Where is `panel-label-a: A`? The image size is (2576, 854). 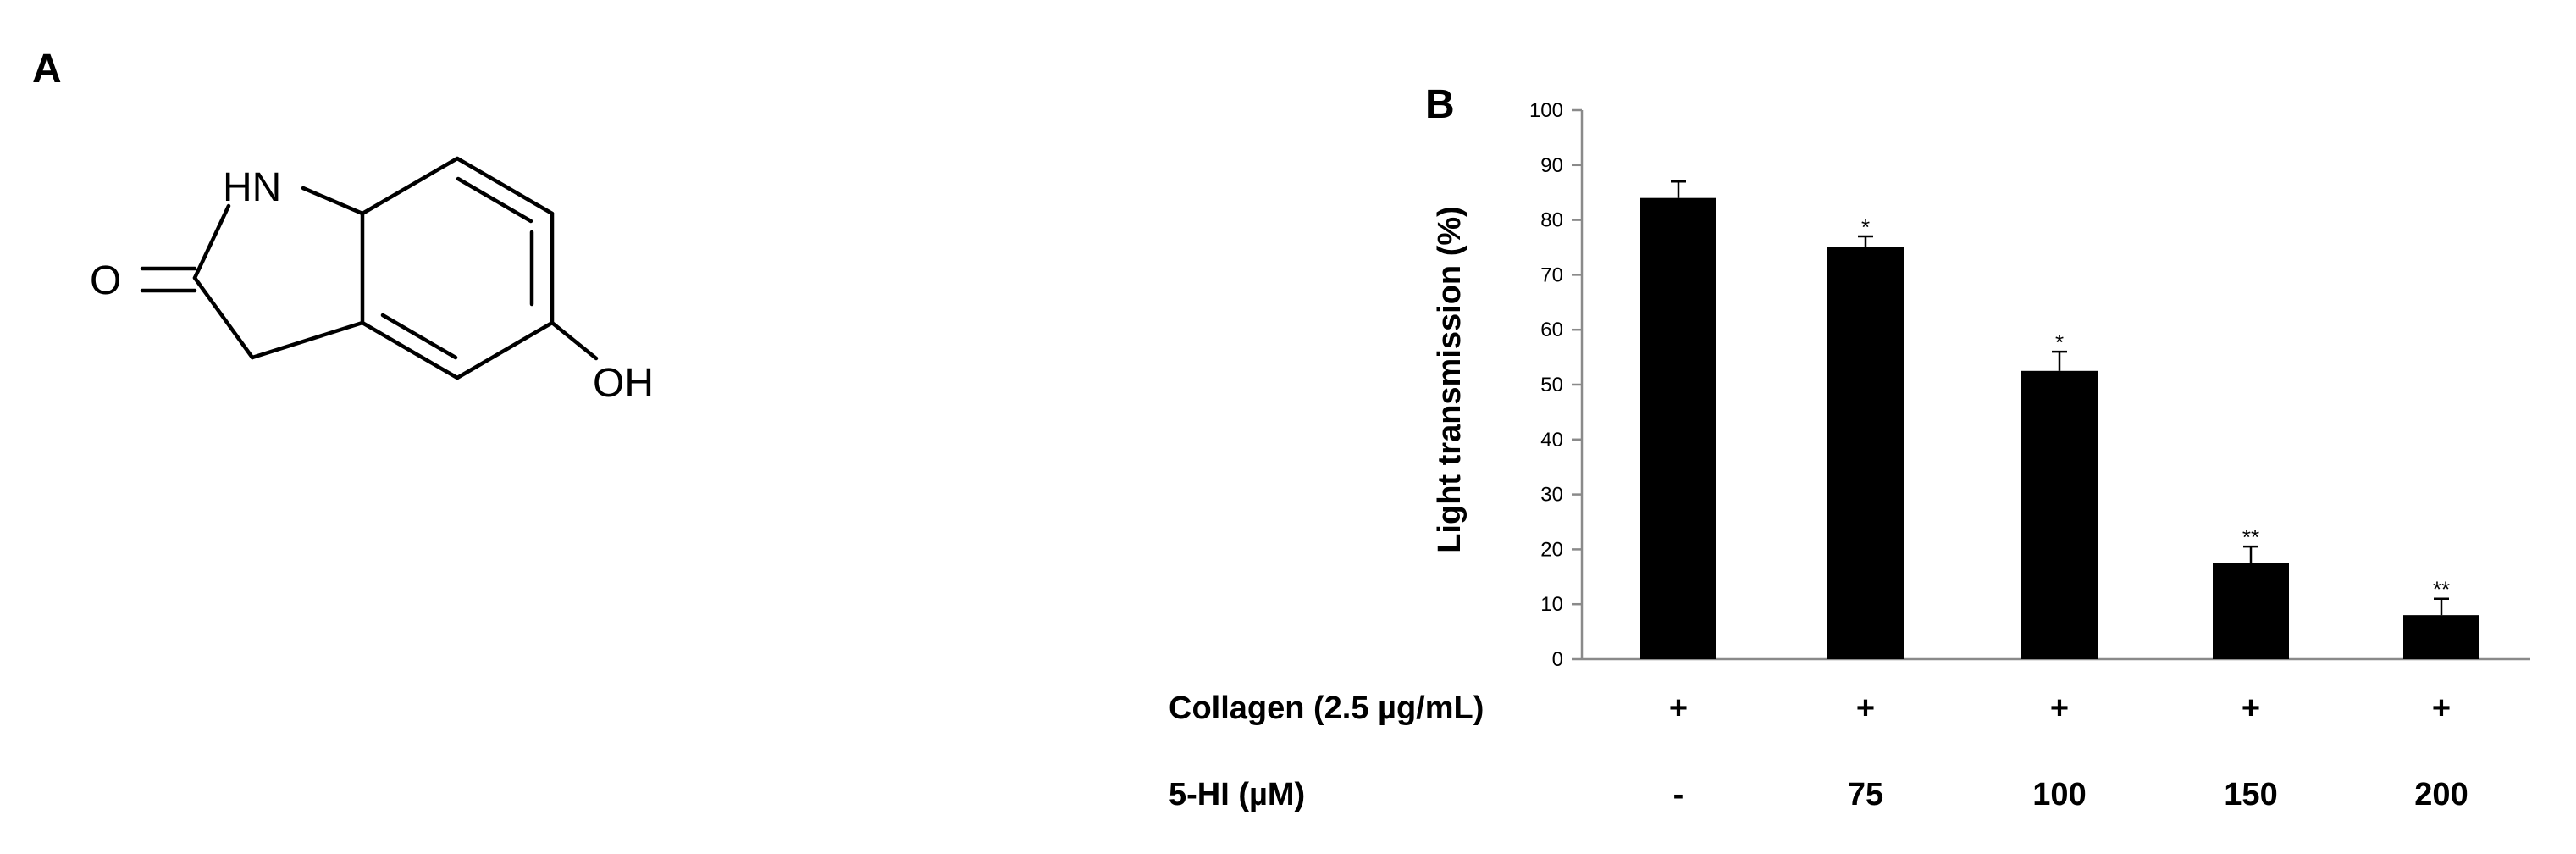
panel-label-a: A is located at coordinates (47, 69).